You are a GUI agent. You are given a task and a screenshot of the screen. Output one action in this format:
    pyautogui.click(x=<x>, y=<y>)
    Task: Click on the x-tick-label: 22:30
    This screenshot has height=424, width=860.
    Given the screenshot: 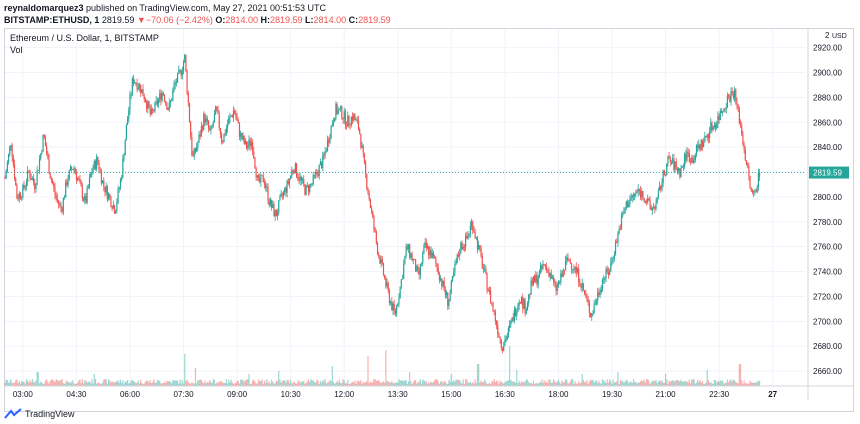 What is the action you would take?
    pyautogui.click(x=719, y=394)
    